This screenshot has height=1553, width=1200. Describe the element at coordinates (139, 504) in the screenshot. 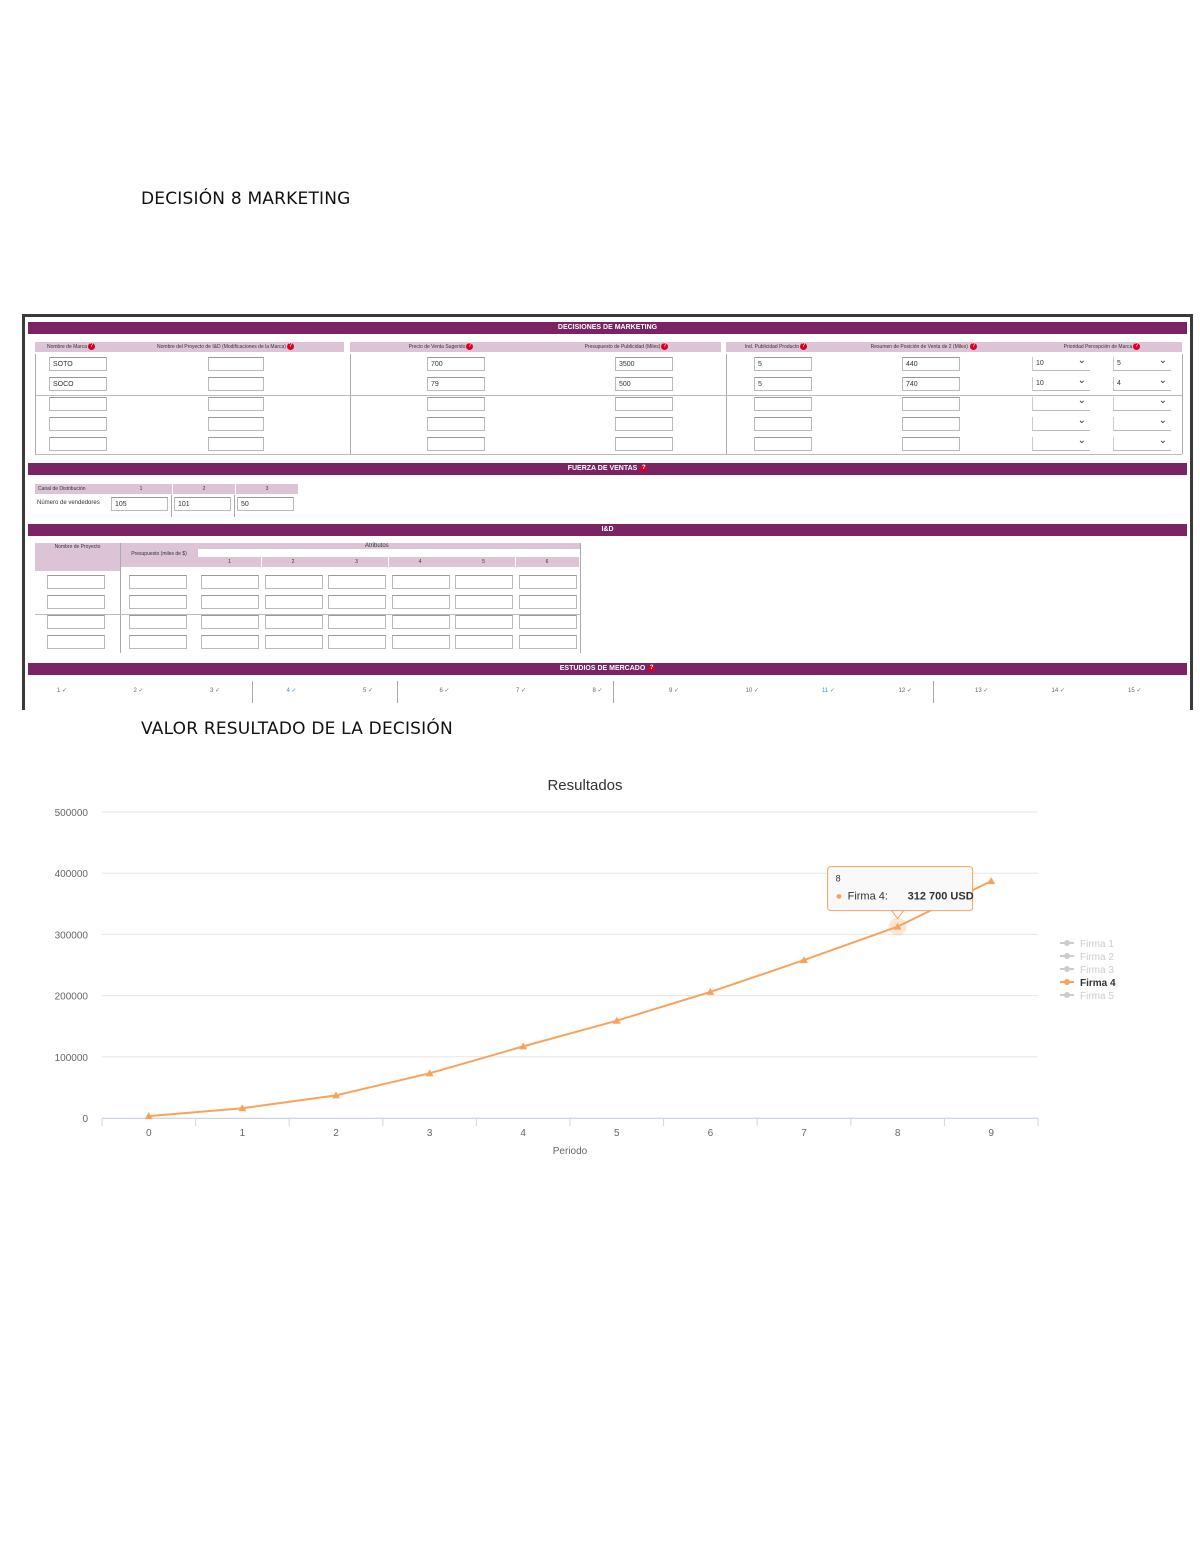

I see `salespeople-input: 105` at that location.